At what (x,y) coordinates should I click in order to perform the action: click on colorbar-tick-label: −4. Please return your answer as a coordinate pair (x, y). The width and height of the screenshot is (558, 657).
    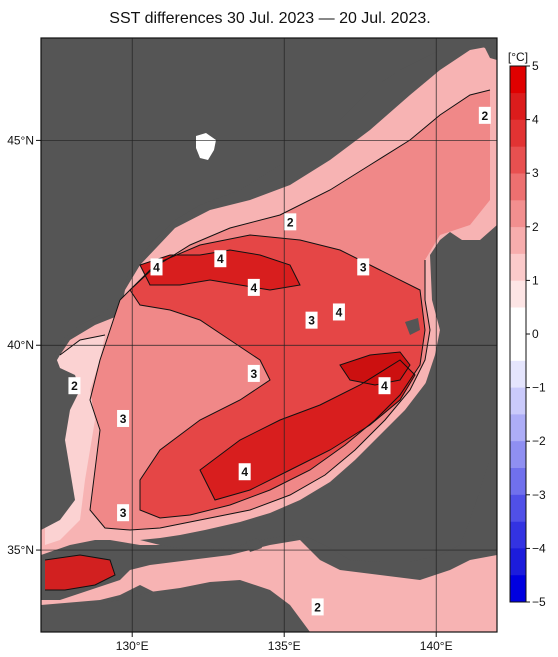
    Looking at the image, I should click on (539, 548).